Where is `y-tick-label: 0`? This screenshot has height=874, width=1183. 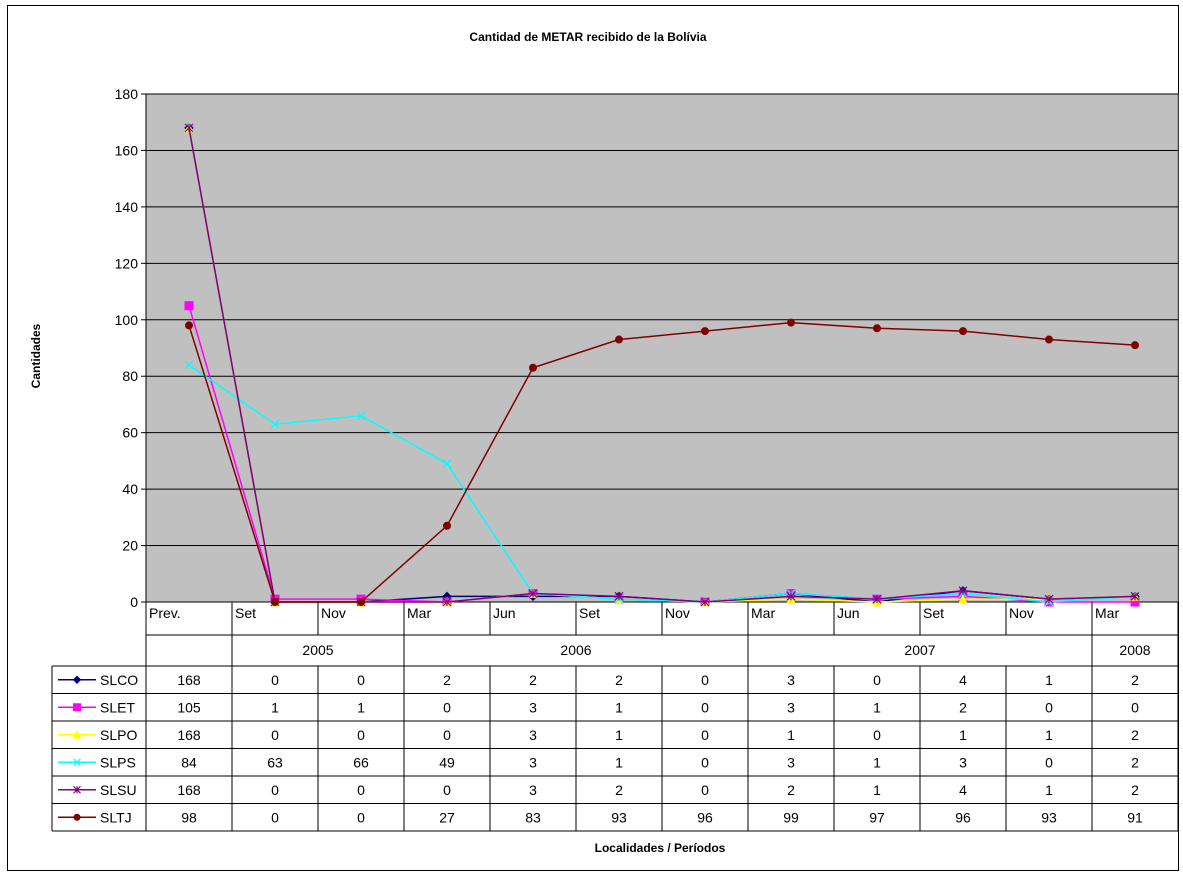 y-tick-label: 0 is located at coordinates (134, 602).